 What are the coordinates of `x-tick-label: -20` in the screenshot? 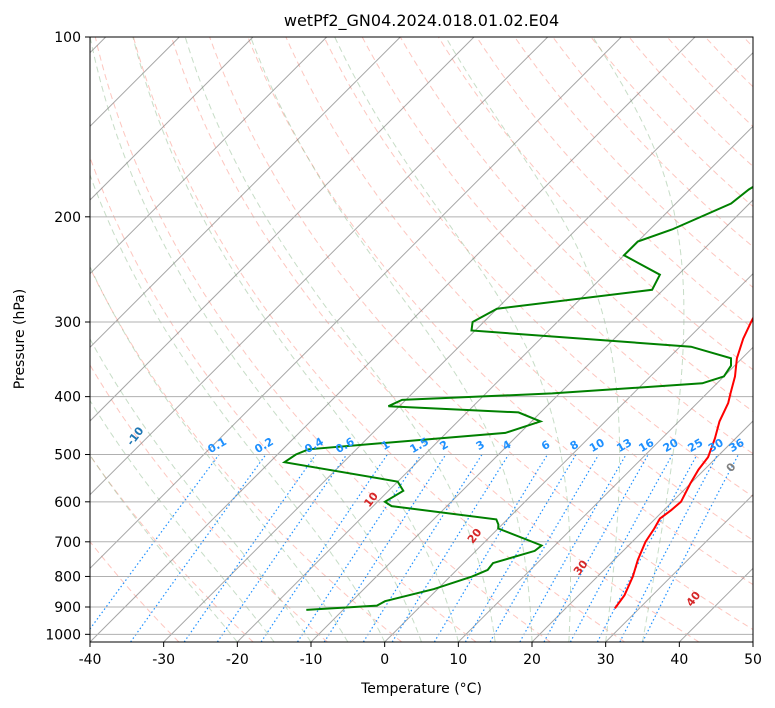 It's located at (237, 660).